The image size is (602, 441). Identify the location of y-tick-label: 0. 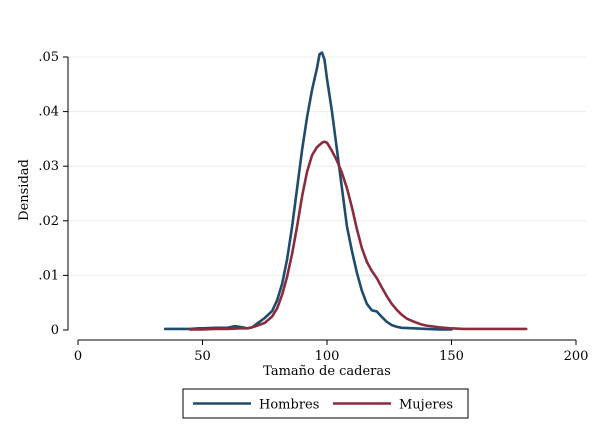
(55, 330).